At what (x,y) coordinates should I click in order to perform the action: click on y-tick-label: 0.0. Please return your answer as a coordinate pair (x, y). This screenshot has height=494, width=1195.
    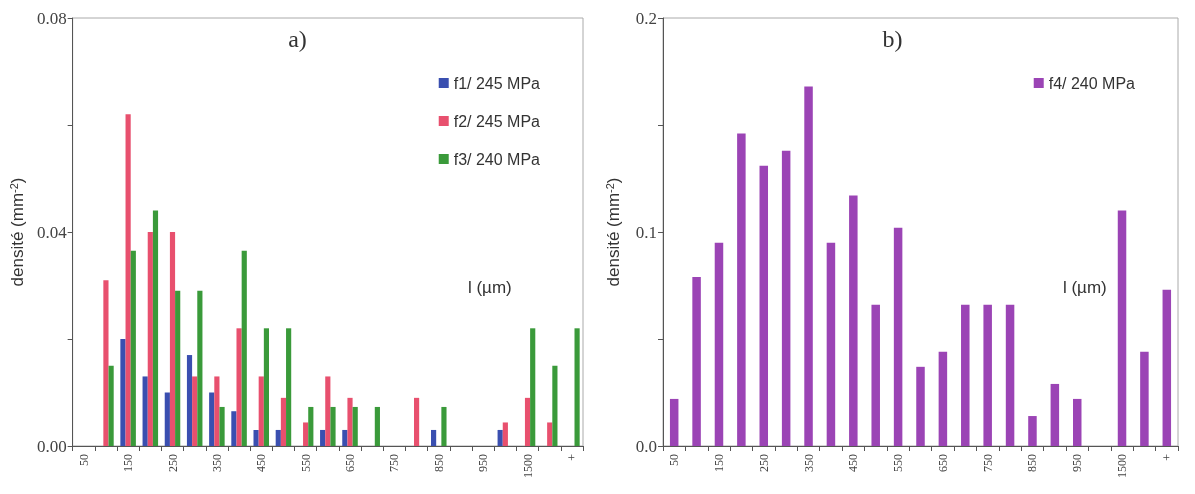
    Looking at the image, I should click on (646, 446).